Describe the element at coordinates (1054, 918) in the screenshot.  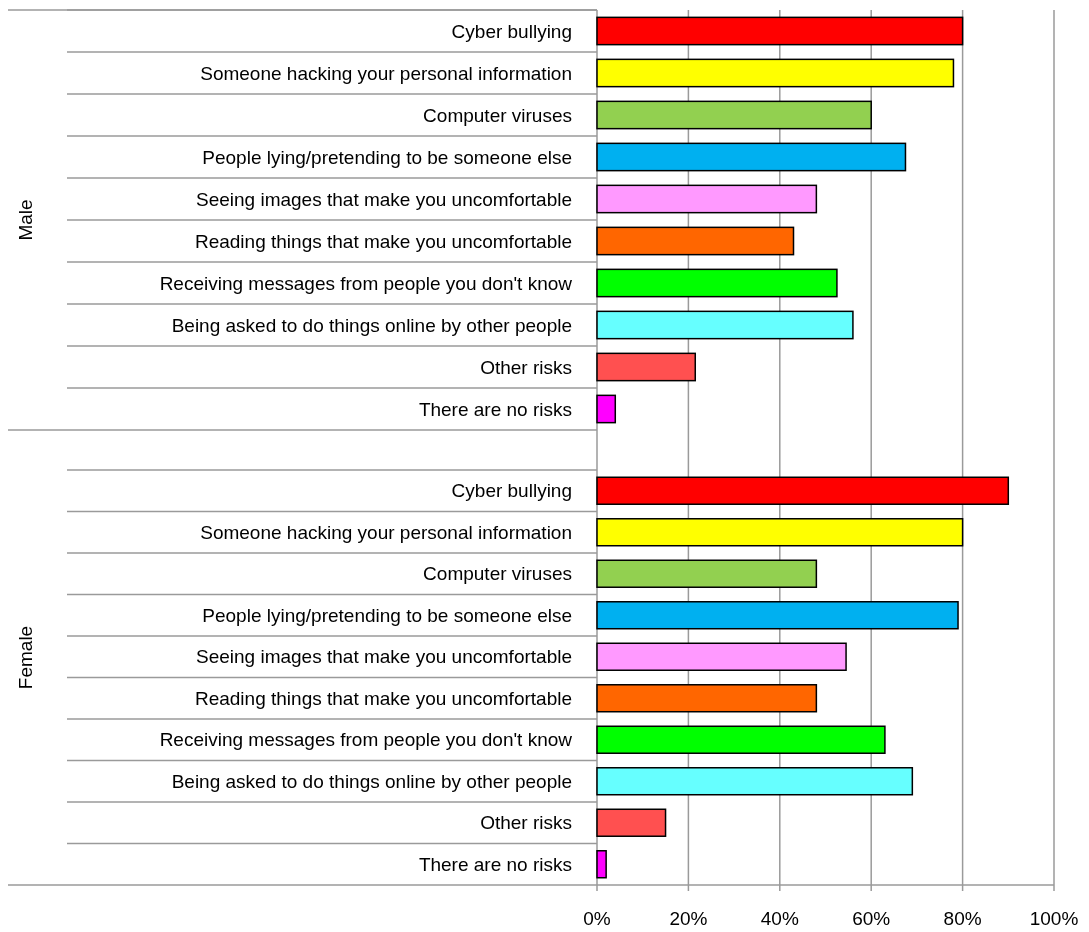
I see `x-tick-label: 100%` at that location.